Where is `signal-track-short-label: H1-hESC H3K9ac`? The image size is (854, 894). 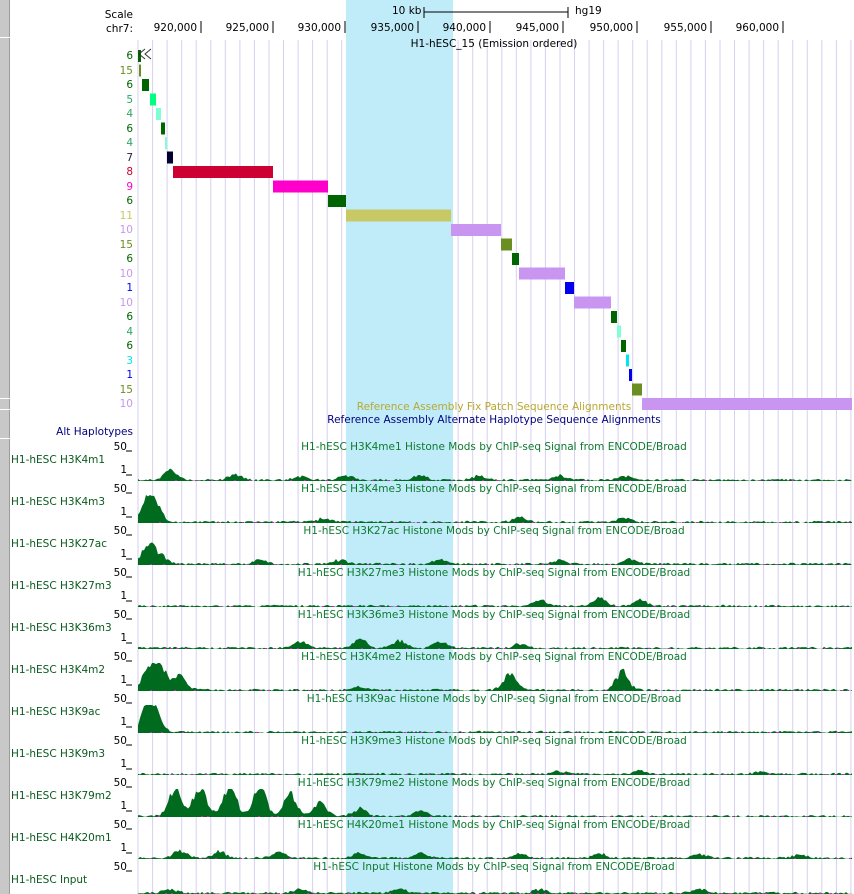 signal-track-short-label: H1-hESC H3K9ac is located at coordinates (56, 712).